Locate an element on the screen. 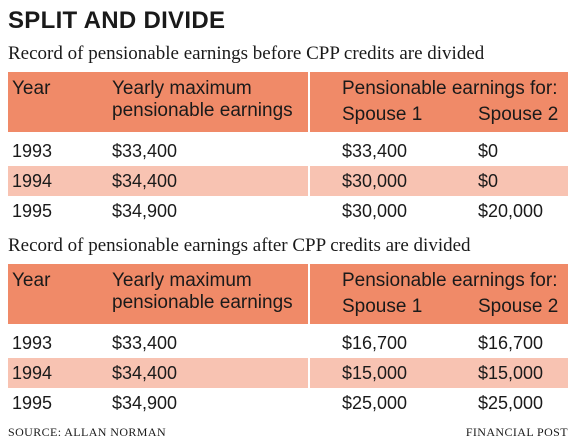 This screenshot has width=576, height=448. table-row: 1994 $34,400 $30,000 $0 is located at coordinates (288, 181).